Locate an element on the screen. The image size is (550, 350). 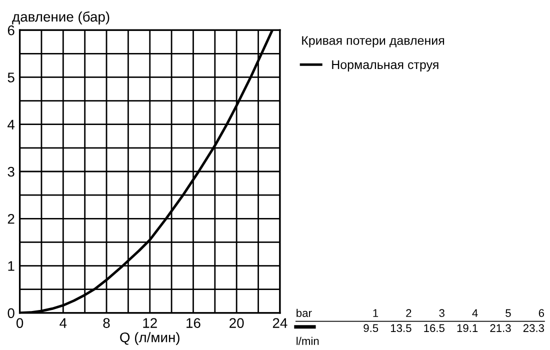
text: 23.3 is located at coordinates (533, 328).